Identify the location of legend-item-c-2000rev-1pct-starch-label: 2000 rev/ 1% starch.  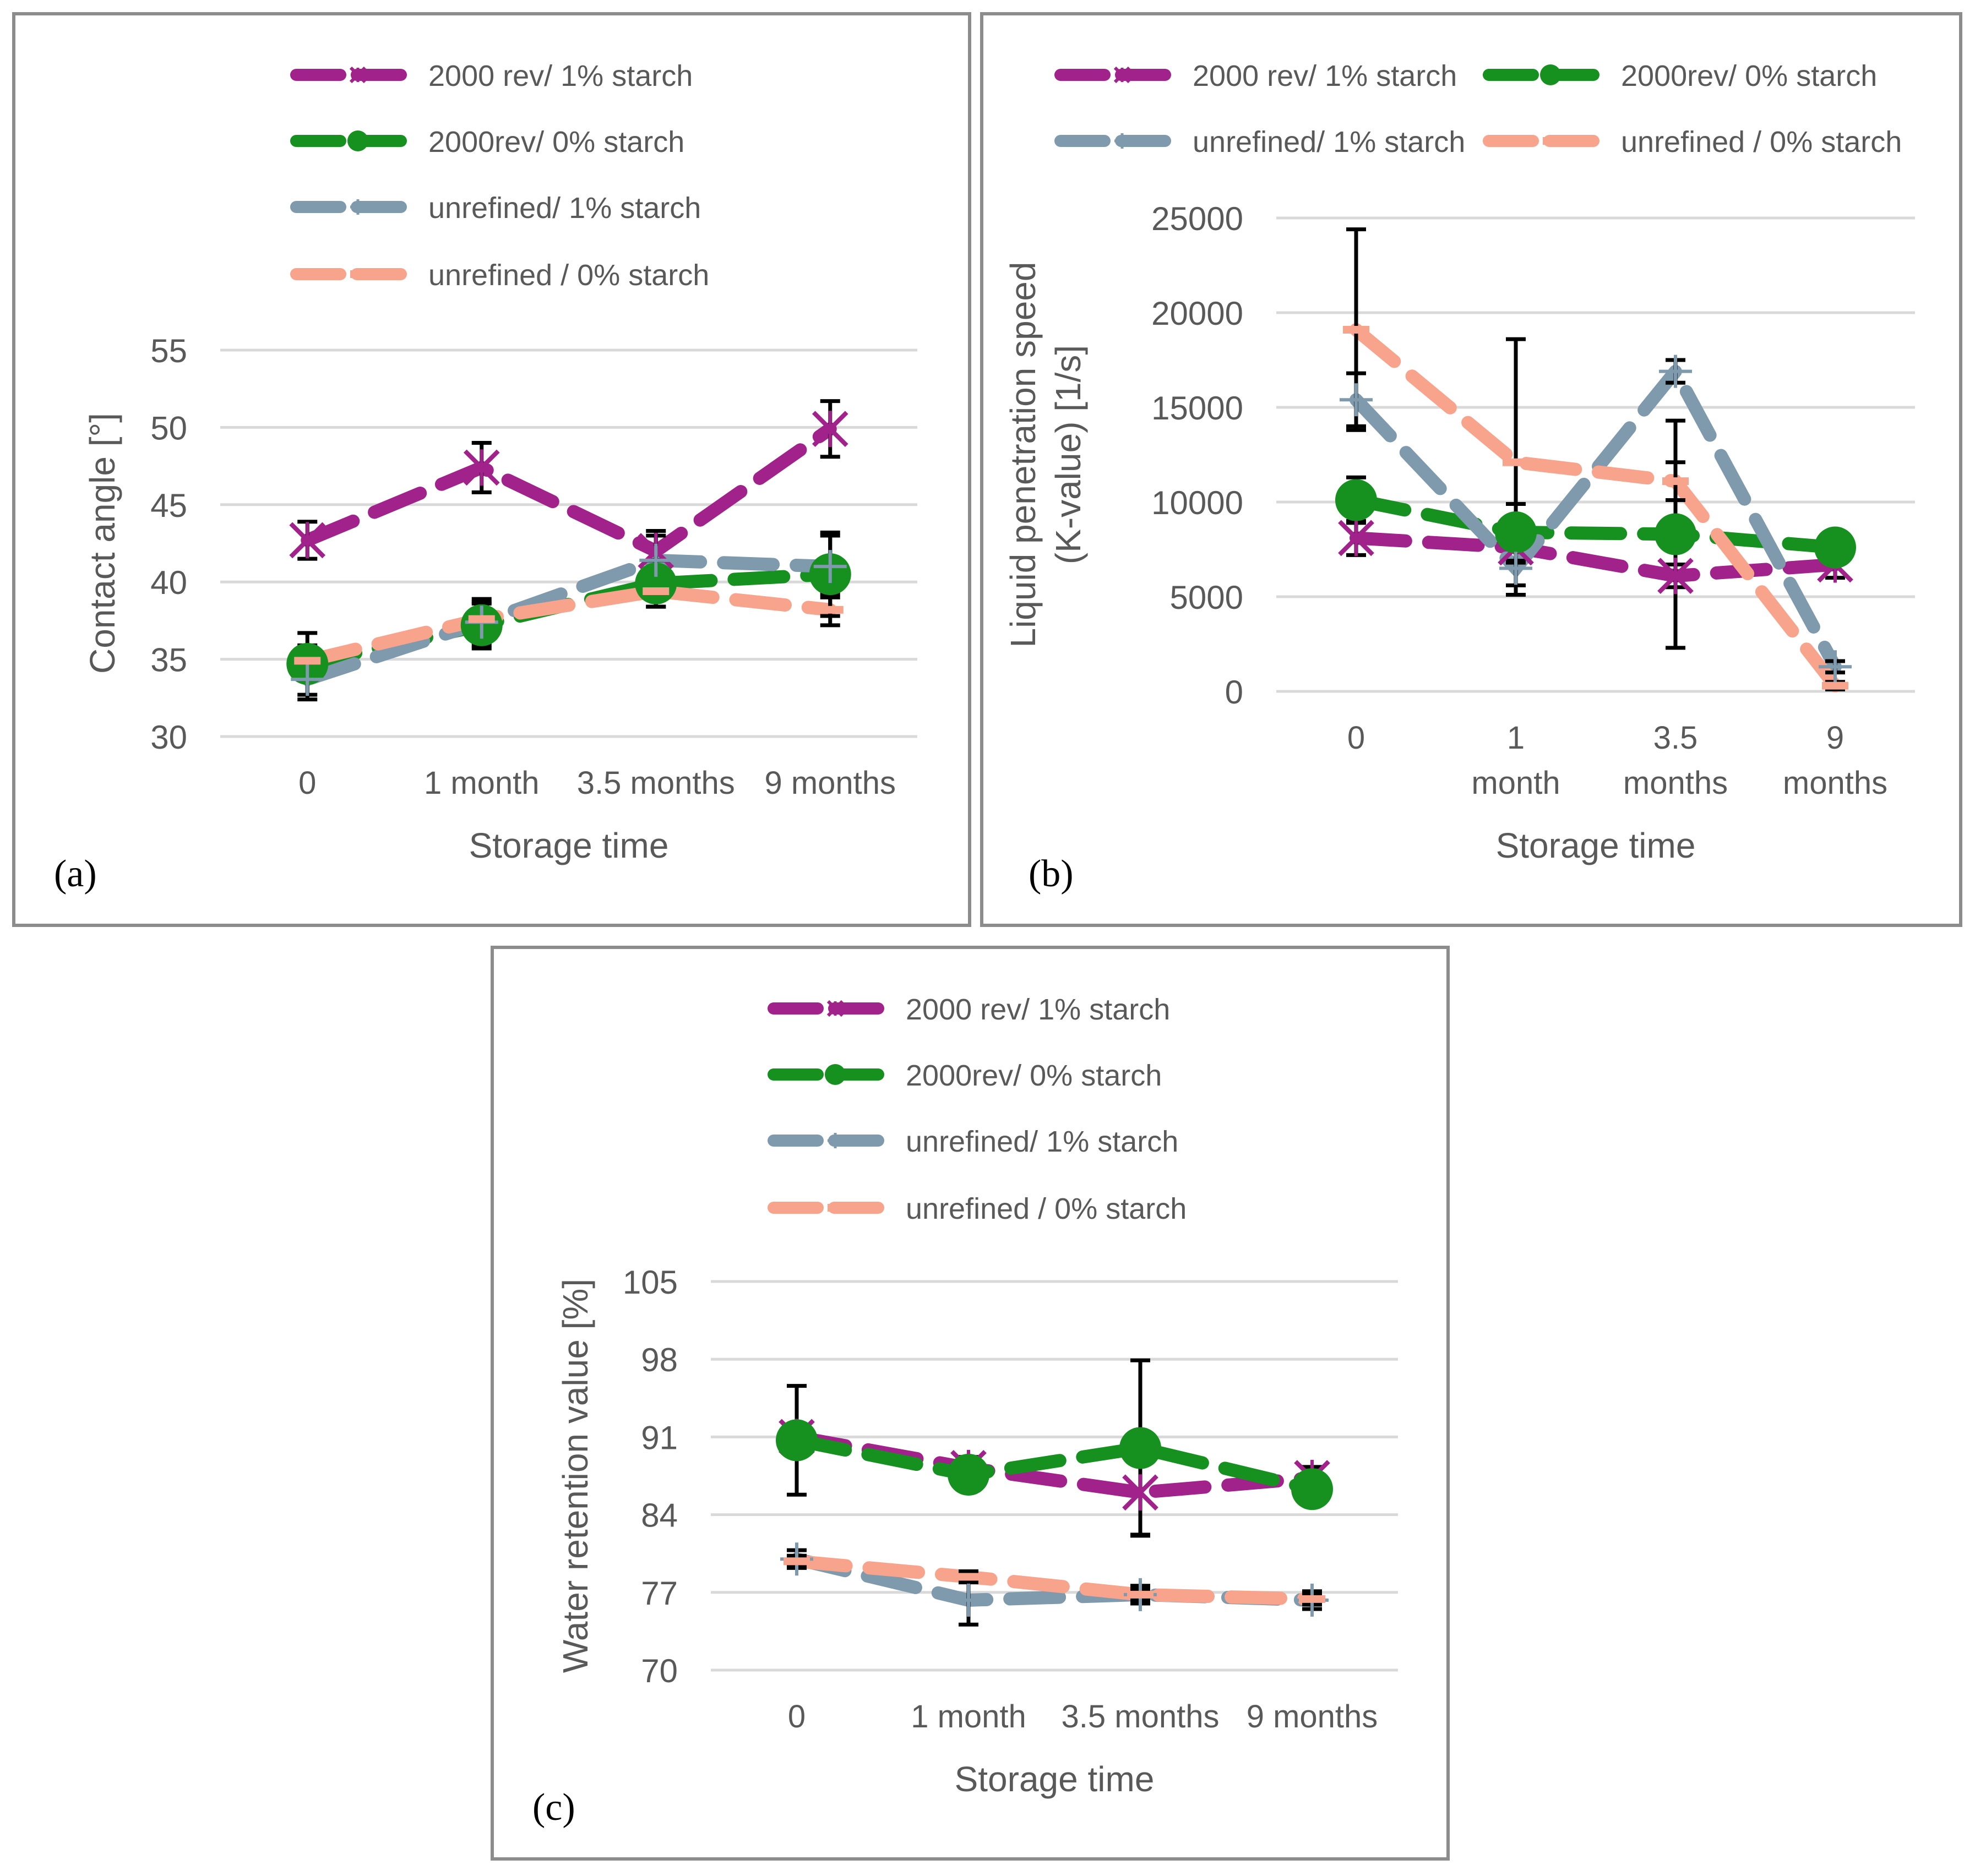
(1038, 1009).